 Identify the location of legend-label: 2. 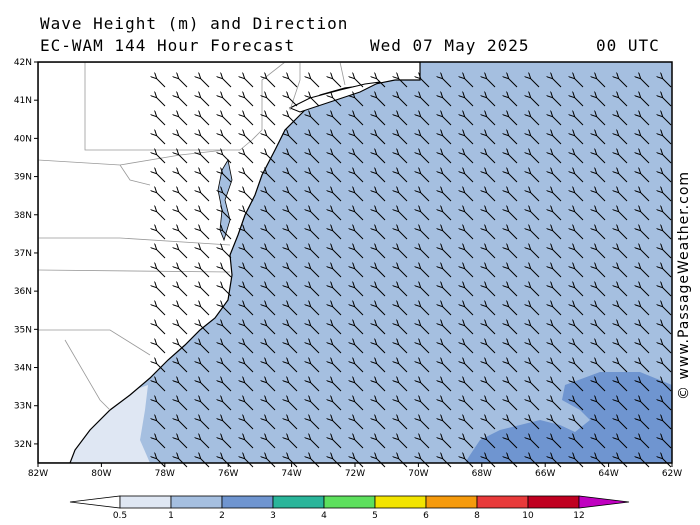
(222, 516).